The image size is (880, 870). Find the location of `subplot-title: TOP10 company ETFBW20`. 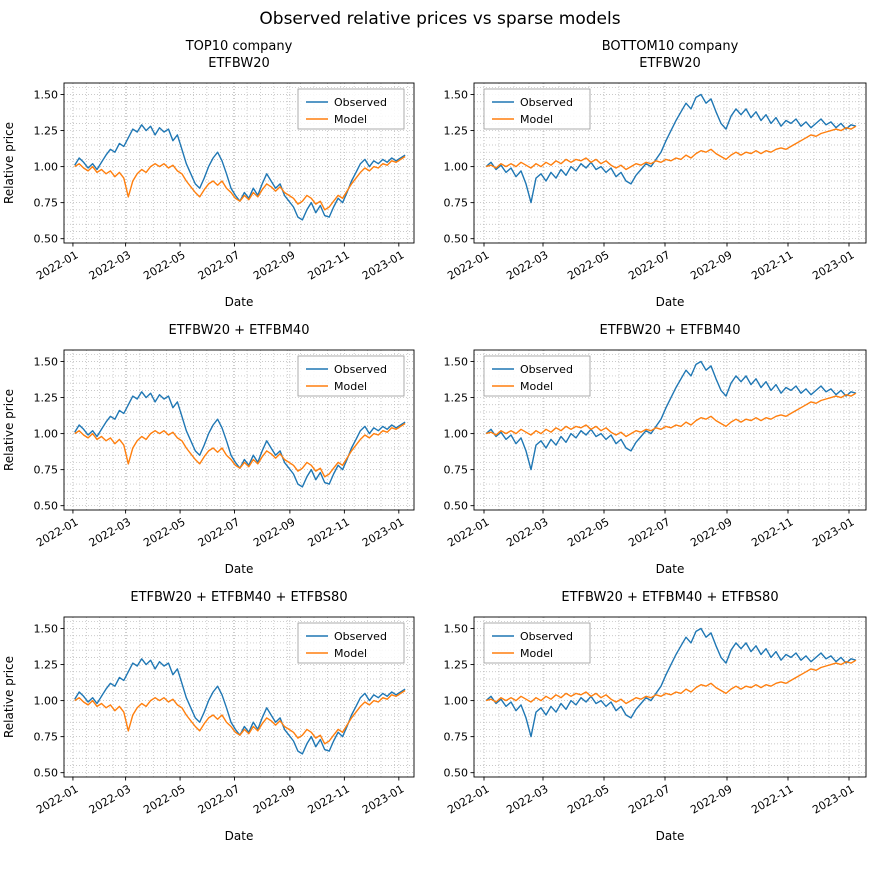

subplot-title: TOP10 company ETFBW20 is located at coordinates (239, 55).